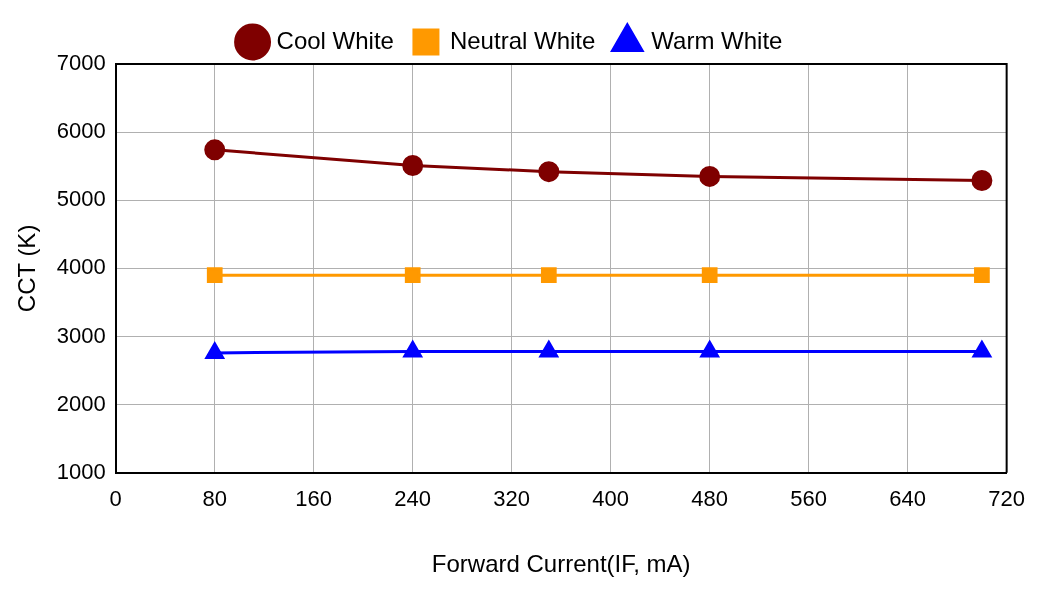  What do you see at coordinates (27, 268) in the screenshot?
I see `y-axis-title: CCT (K)` at bounding box center [27, 268].